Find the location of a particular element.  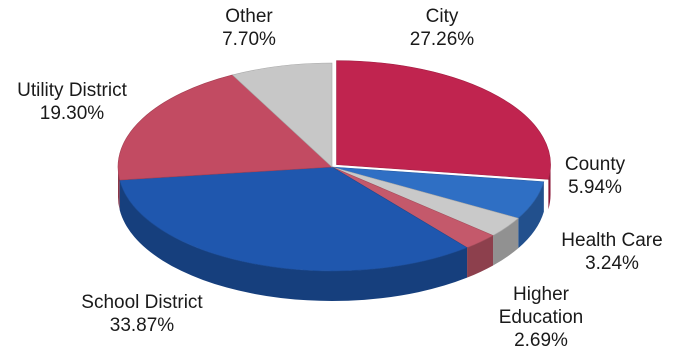

pie-slice-side-utility-district is located at coordinates (119, 189).